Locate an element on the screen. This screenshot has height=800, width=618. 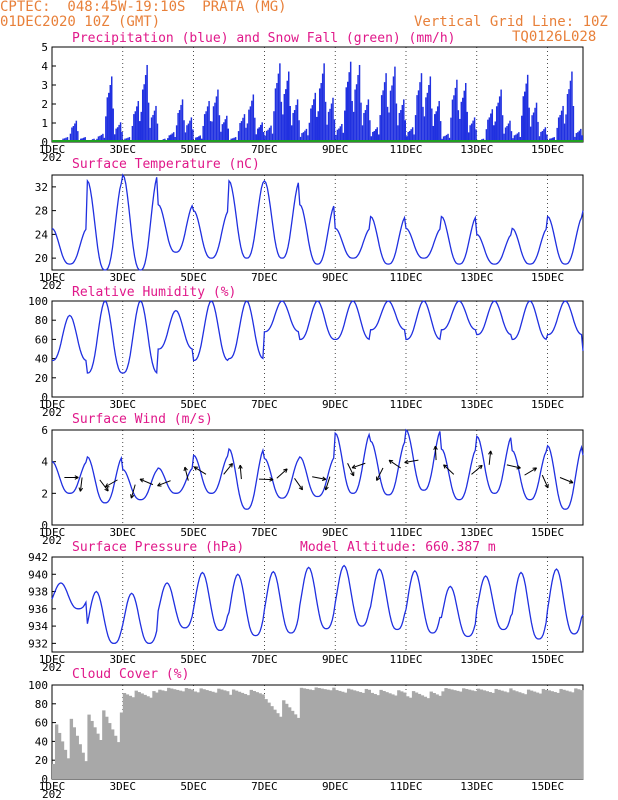
panel-title: Relative Humidity (%) is located at coordinates (154, 292).